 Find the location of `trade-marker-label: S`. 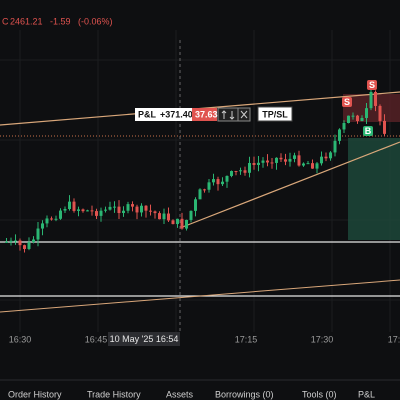

trade-marker-label: S is located at coordinates (372, 85).